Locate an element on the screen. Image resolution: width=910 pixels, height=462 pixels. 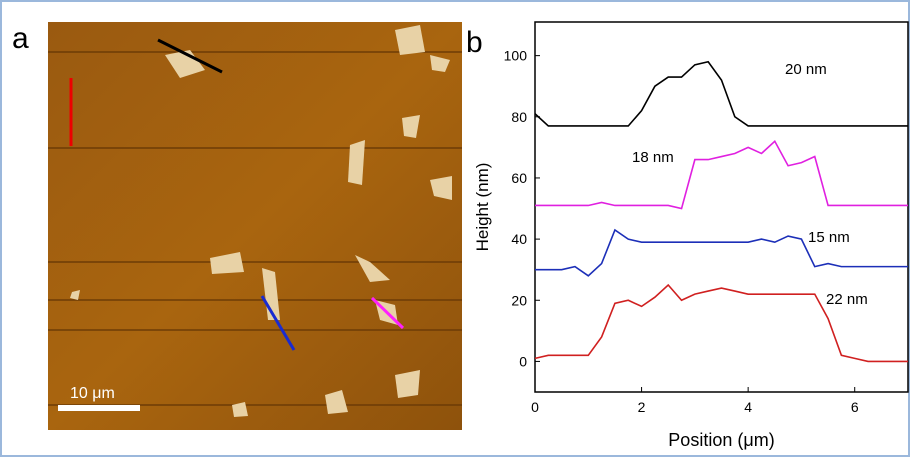
x-tick-label: 4 is located at coordinates (748, 407).